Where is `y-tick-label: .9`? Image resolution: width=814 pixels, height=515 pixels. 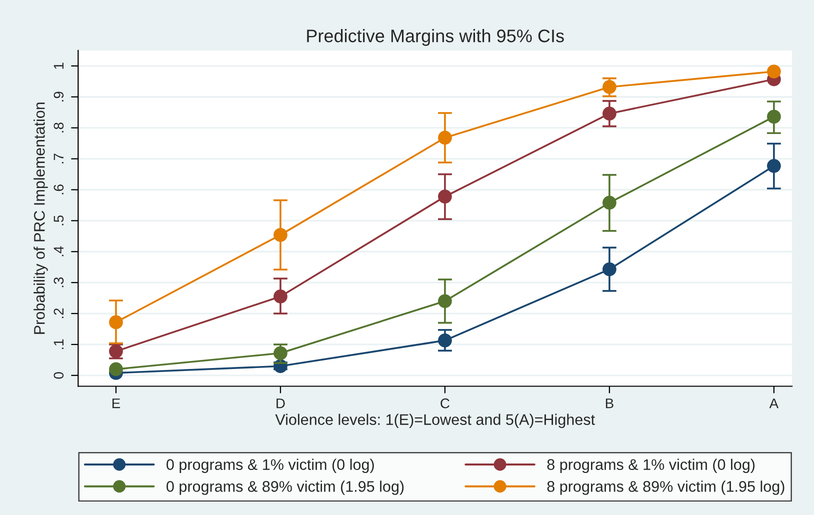
y-tick-label: .9 is located at coordinates (59, 97).